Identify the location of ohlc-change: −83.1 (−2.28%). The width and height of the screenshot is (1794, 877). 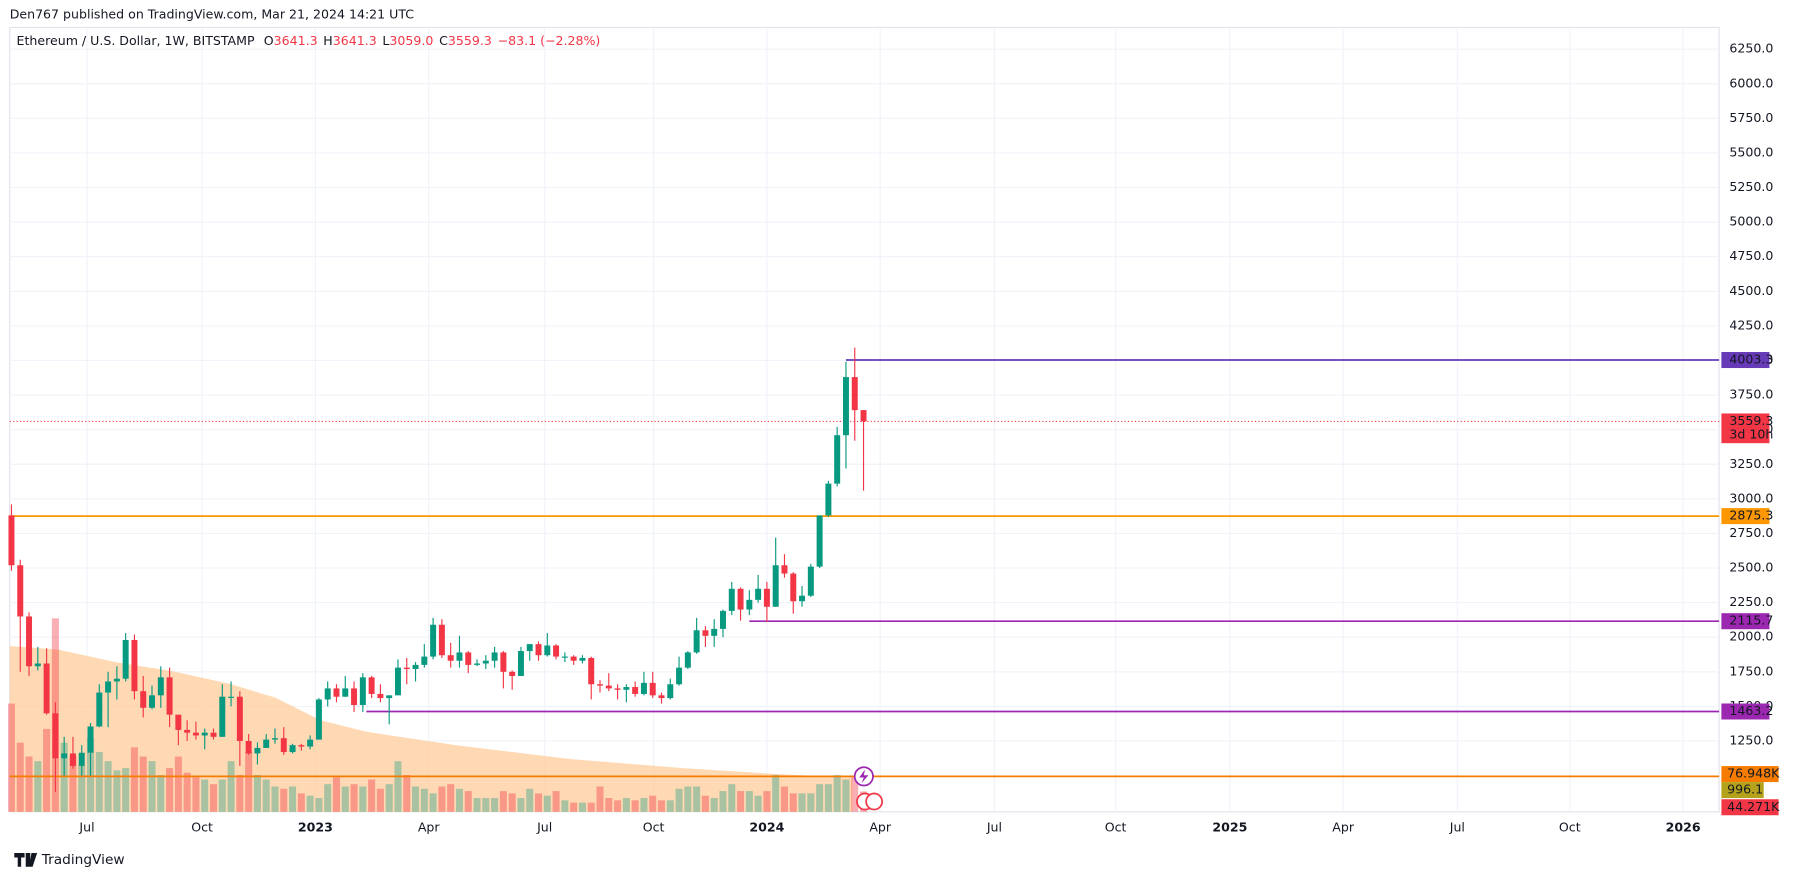
(549, 40).